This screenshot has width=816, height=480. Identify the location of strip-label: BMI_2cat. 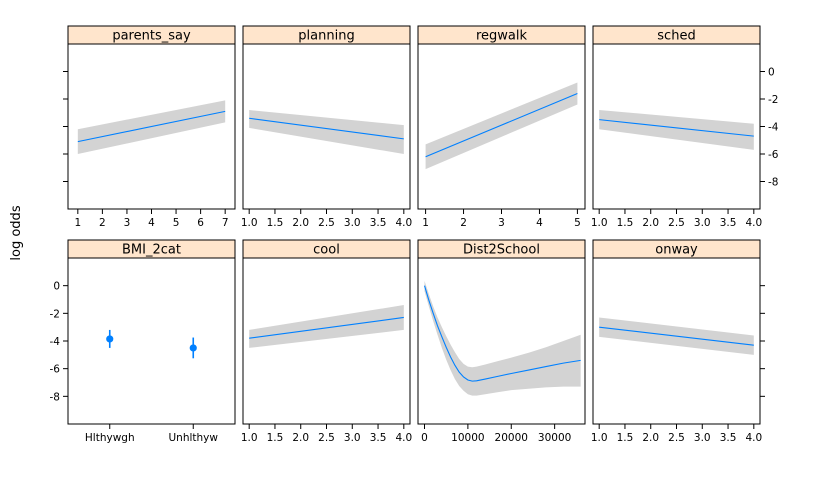
(151, 250).